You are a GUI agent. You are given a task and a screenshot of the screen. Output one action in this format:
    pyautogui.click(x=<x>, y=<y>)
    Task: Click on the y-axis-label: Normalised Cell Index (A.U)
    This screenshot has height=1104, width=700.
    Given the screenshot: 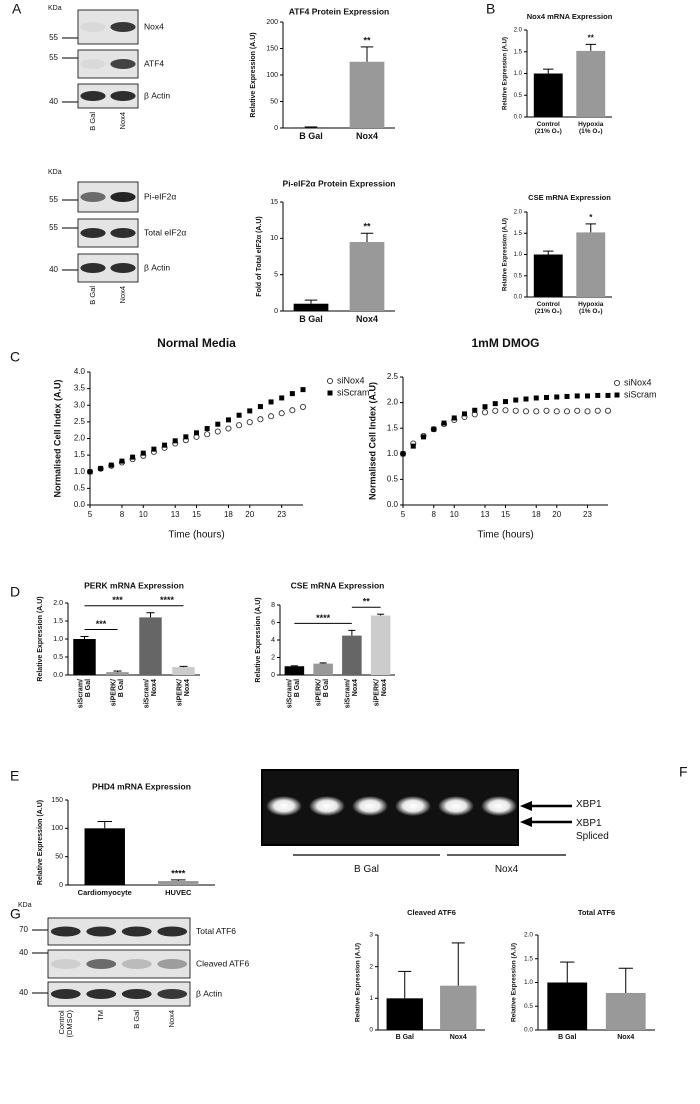 What is the action you would take?
    pyautogui.click(x=57, y=438)
    